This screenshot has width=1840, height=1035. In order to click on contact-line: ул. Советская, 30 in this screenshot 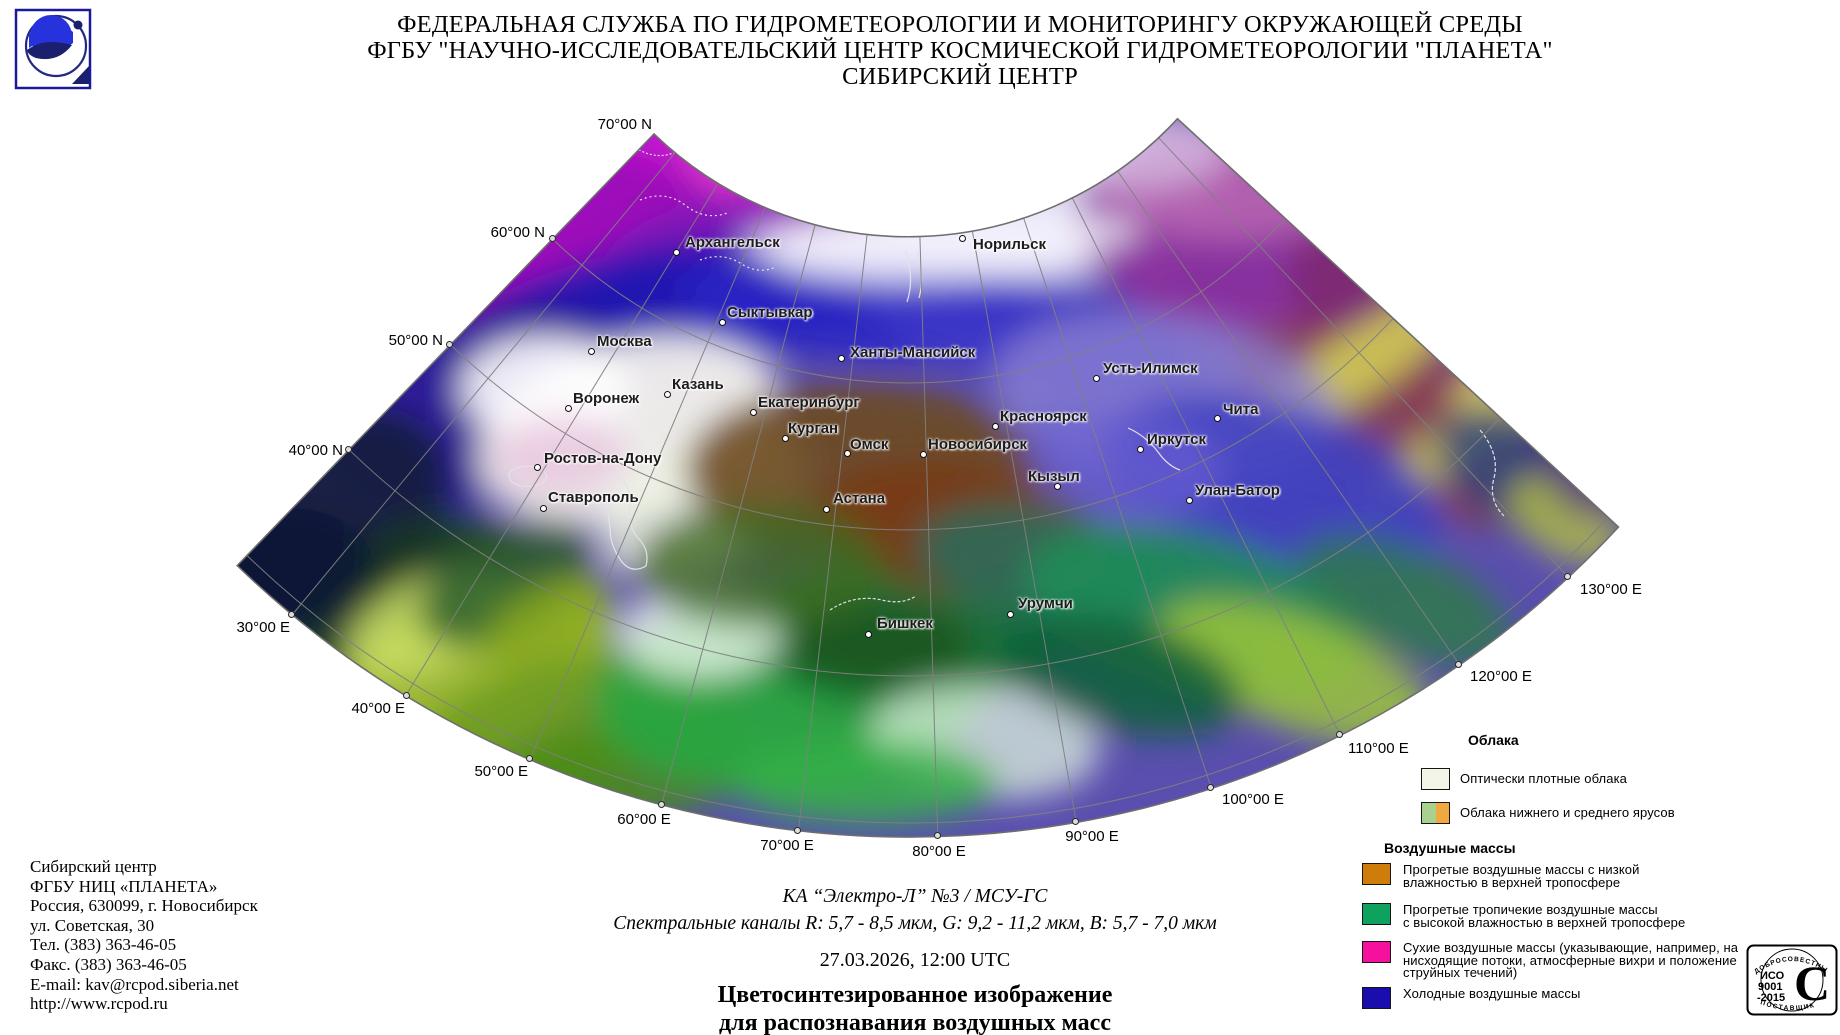, I will do `click(92, 925)`.